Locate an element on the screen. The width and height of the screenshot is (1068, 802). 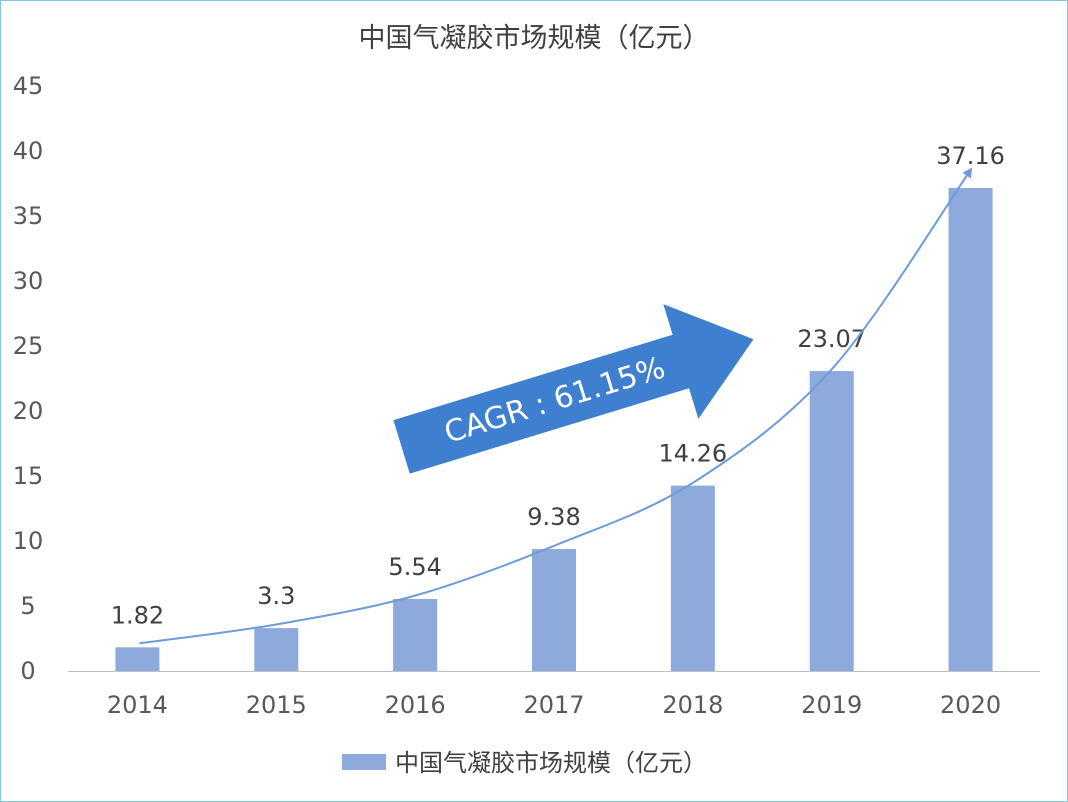
x-tick-label-2015: 2015 is located at coordinates (276, 705).